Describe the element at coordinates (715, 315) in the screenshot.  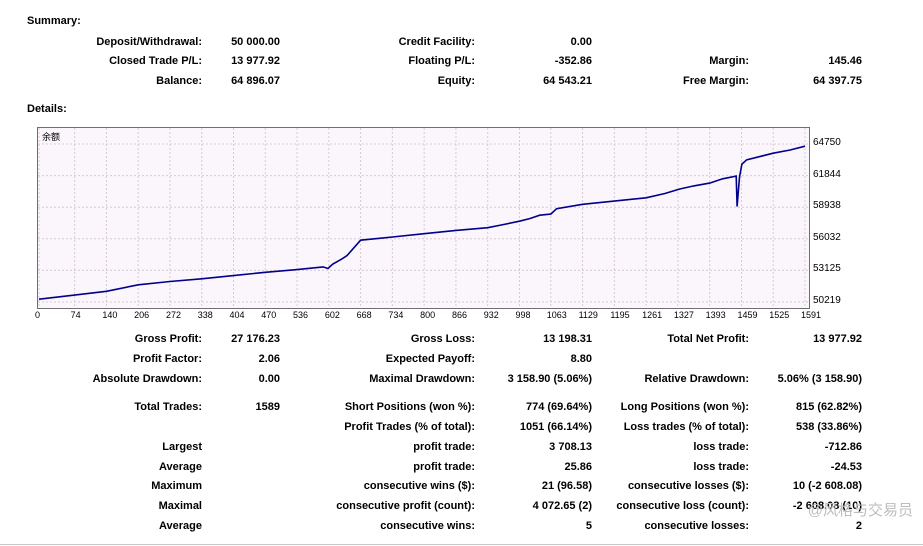
I see `x-tick-label: 1393` at that location.